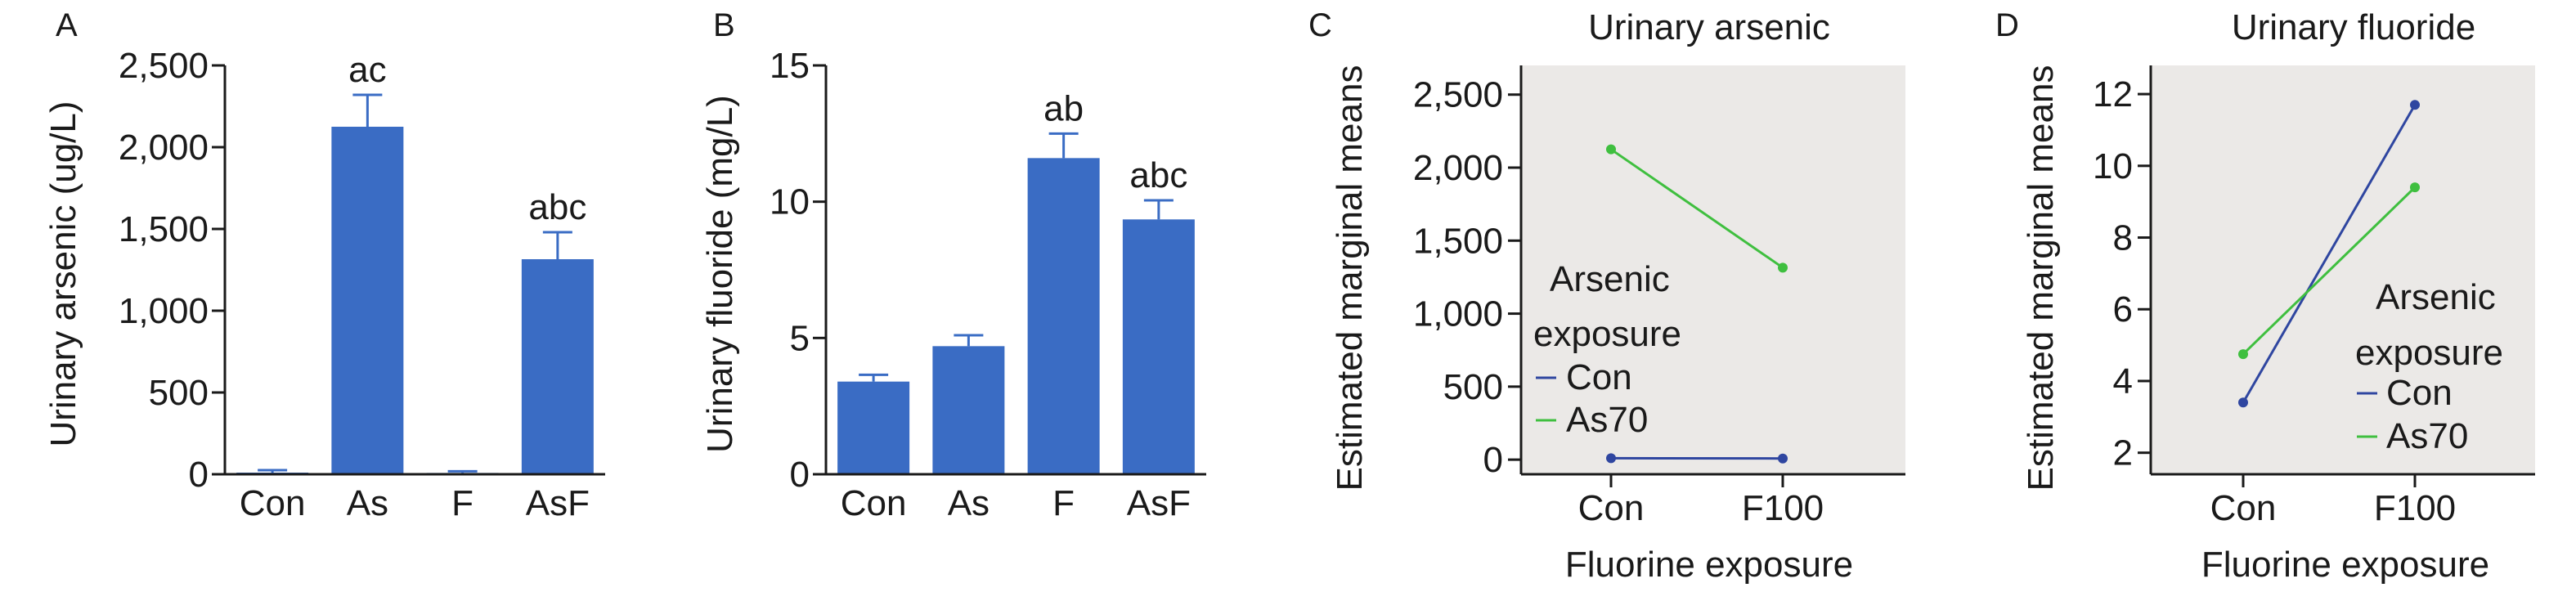 The width and height of the screenshot is (2576, 592). I want to click on panel-d-plot-background, so click(2343, 270).